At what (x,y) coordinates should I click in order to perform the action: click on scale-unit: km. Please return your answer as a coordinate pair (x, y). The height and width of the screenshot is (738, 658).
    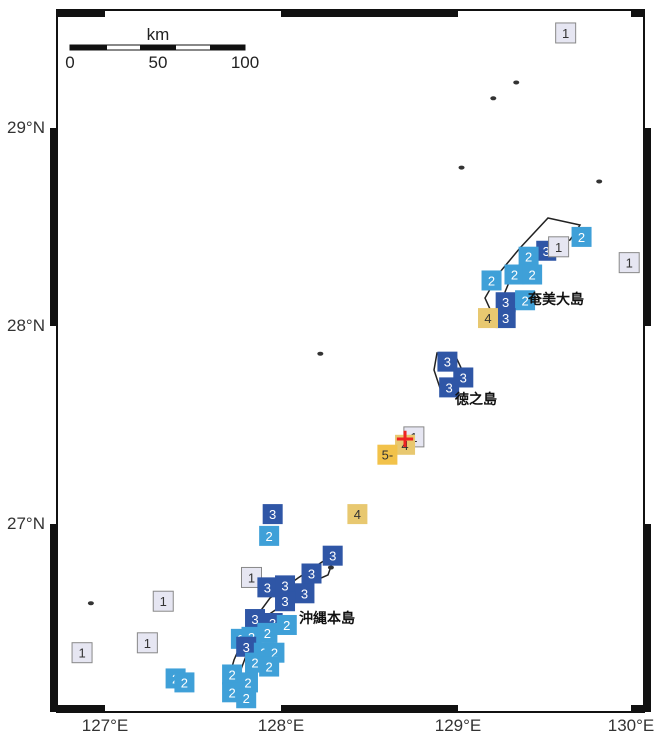
    Looking at the image, I should click on (158, 34).